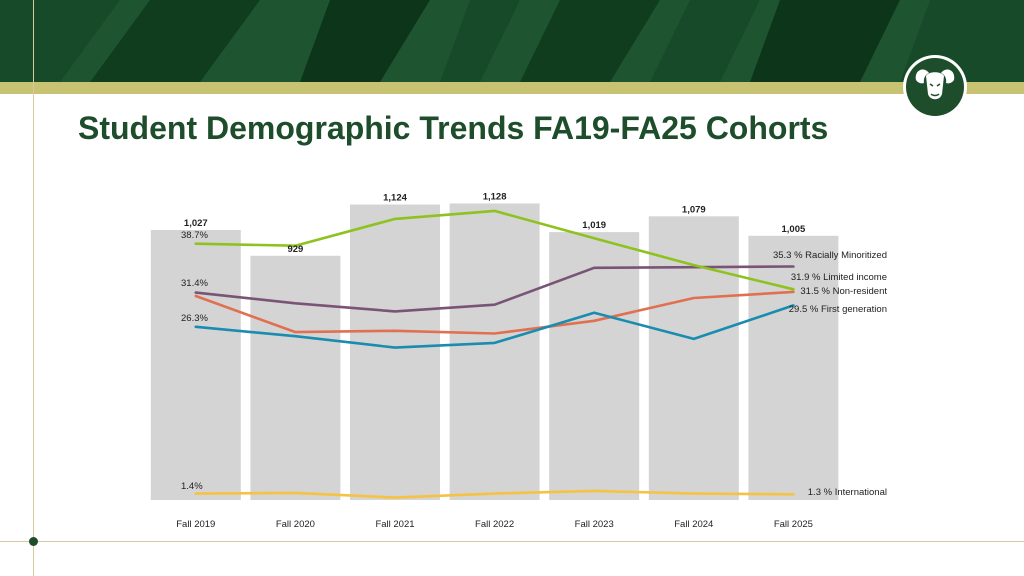  I want to click on series-end-label: 1.3 % International, so click(847, 492).